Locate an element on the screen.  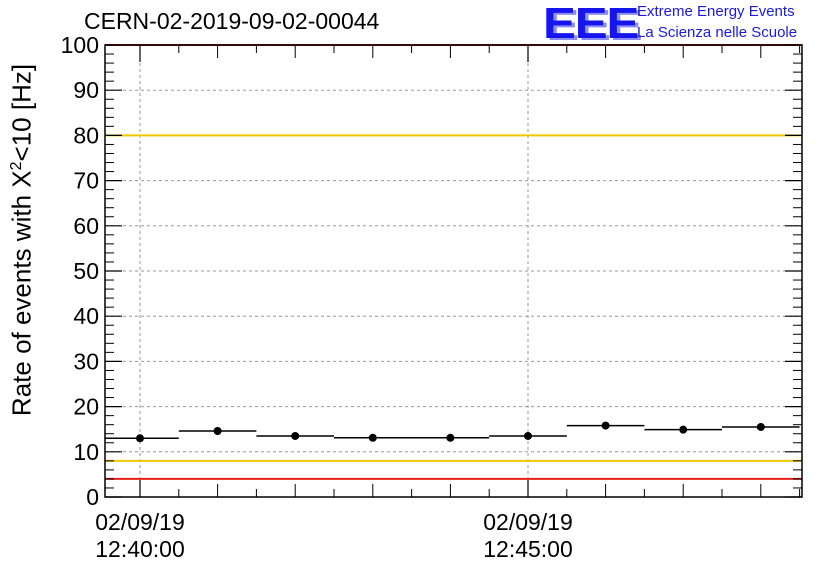
y-tick-label: 70 is located at coordinates (86, 181).